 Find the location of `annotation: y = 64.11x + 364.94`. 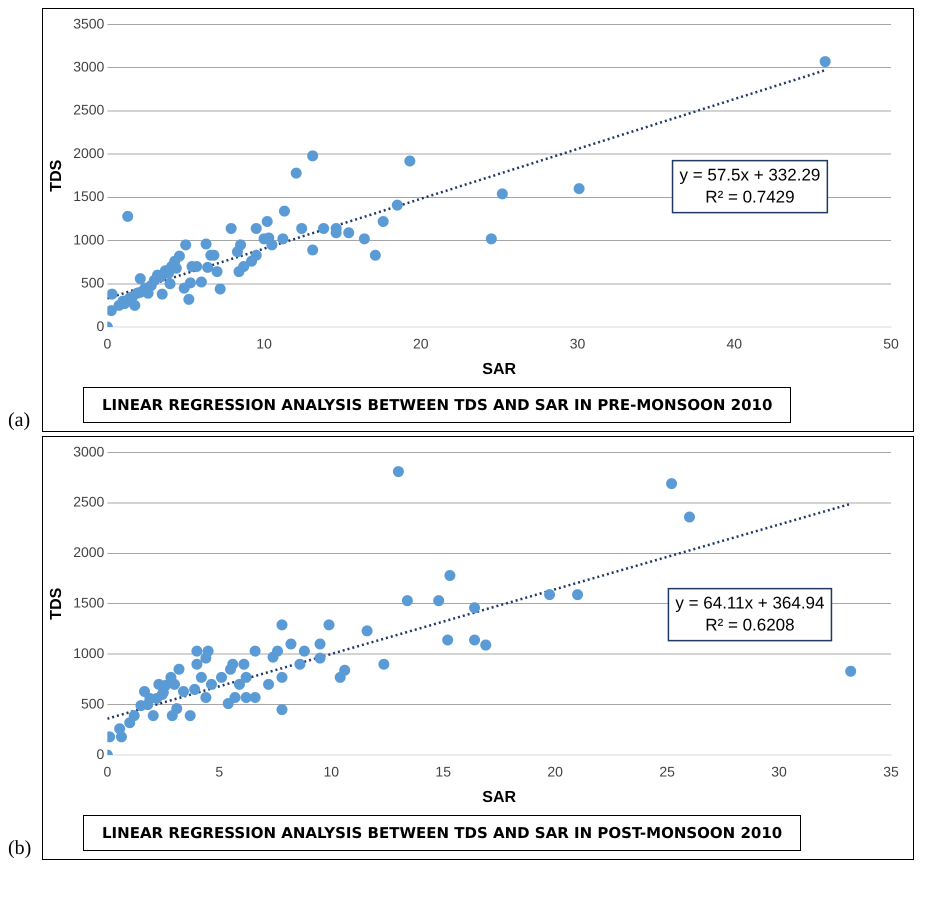

annotation: y = 64.11x + 364.94 is located at coordinates (749, 602).